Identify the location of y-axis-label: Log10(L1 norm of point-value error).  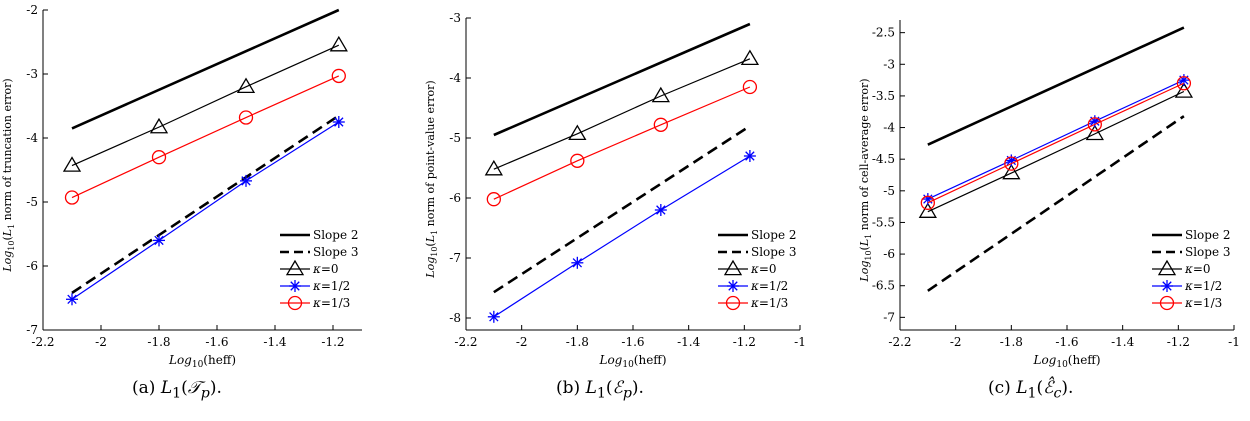
(431, 179).